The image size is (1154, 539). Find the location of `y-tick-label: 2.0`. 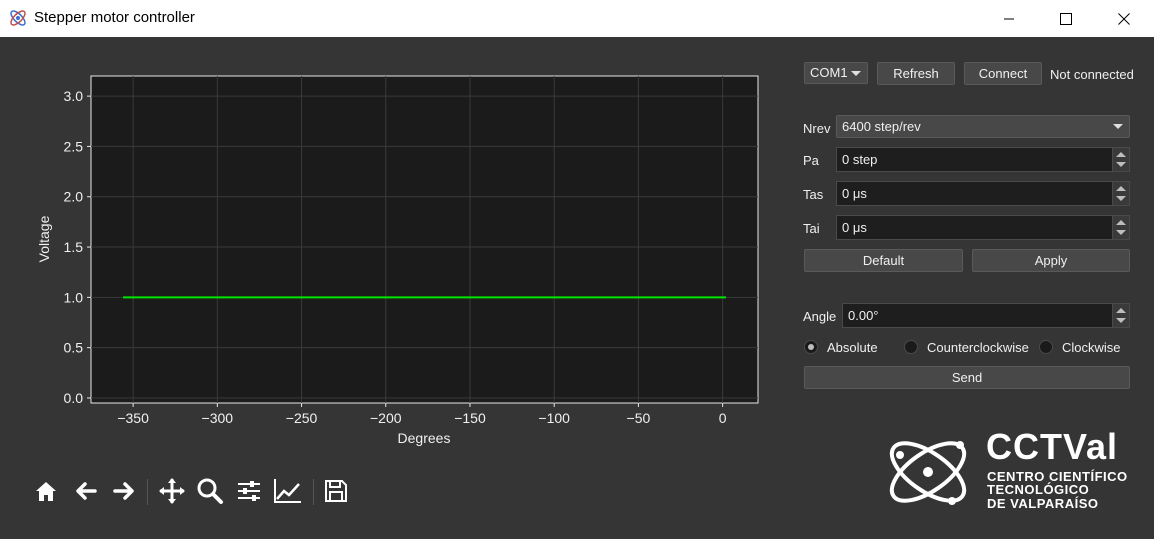

y-tick-label: 2.0 is located at coordinates (74, 197).